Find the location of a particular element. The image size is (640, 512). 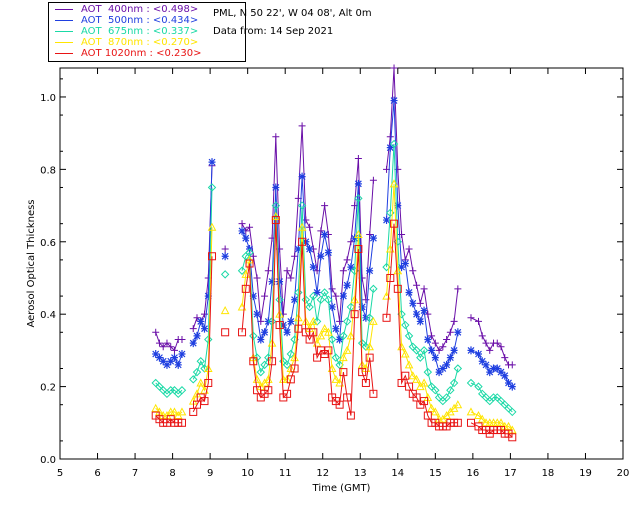

x-tick-label: 13 is located at coordinates (360, 473).